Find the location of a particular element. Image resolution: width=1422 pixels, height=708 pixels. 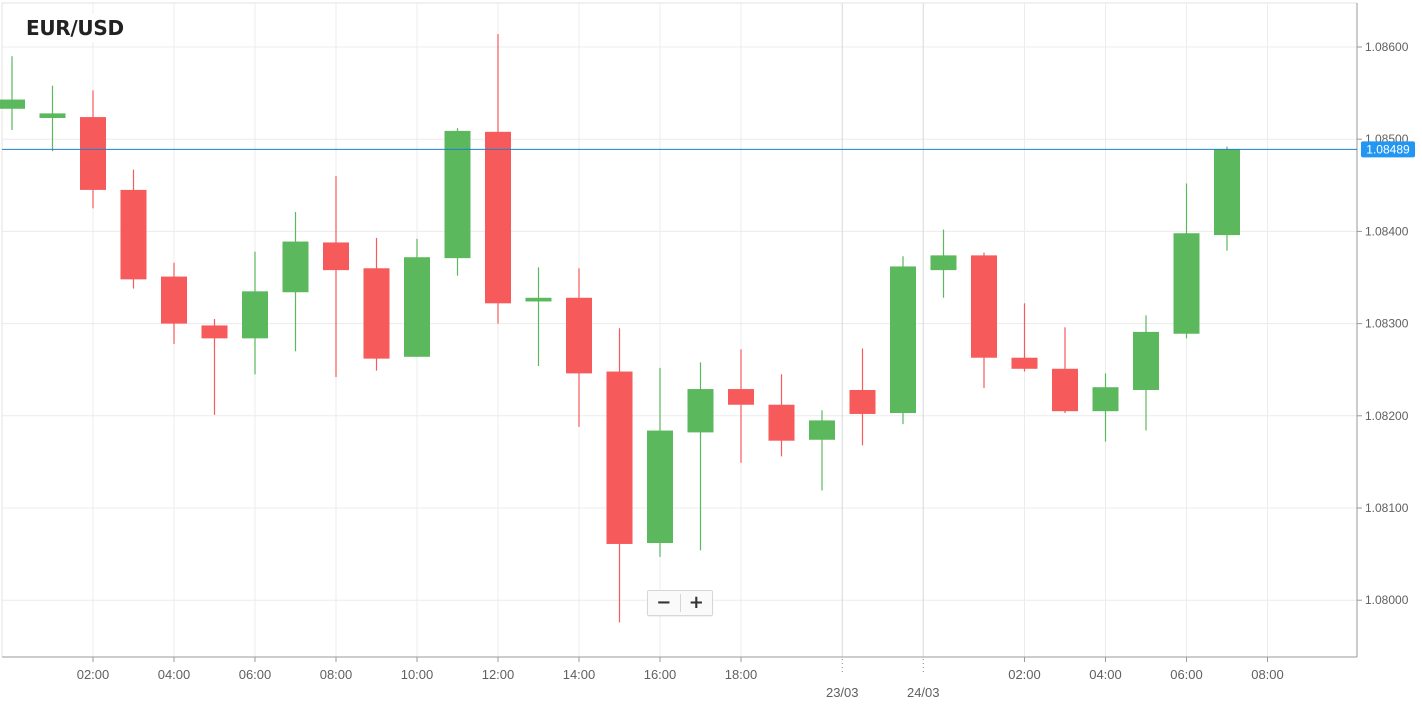

y-tick-label: 1.08000 is located at coordinates (1387, 600).